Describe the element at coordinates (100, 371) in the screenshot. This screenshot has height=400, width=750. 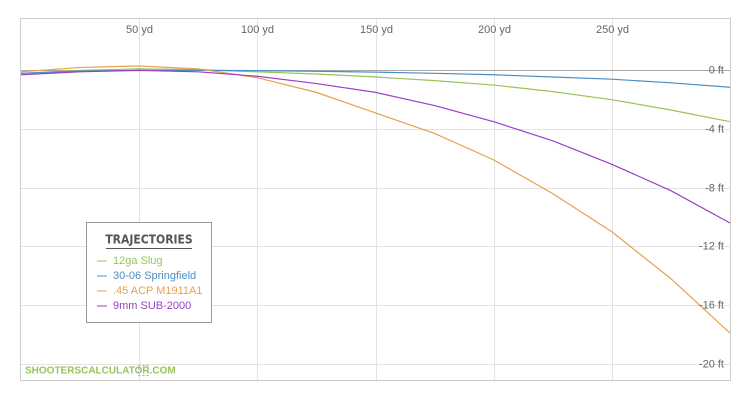
I see `watermark: SHOOTERSCALCULATOR.COM` at that location.